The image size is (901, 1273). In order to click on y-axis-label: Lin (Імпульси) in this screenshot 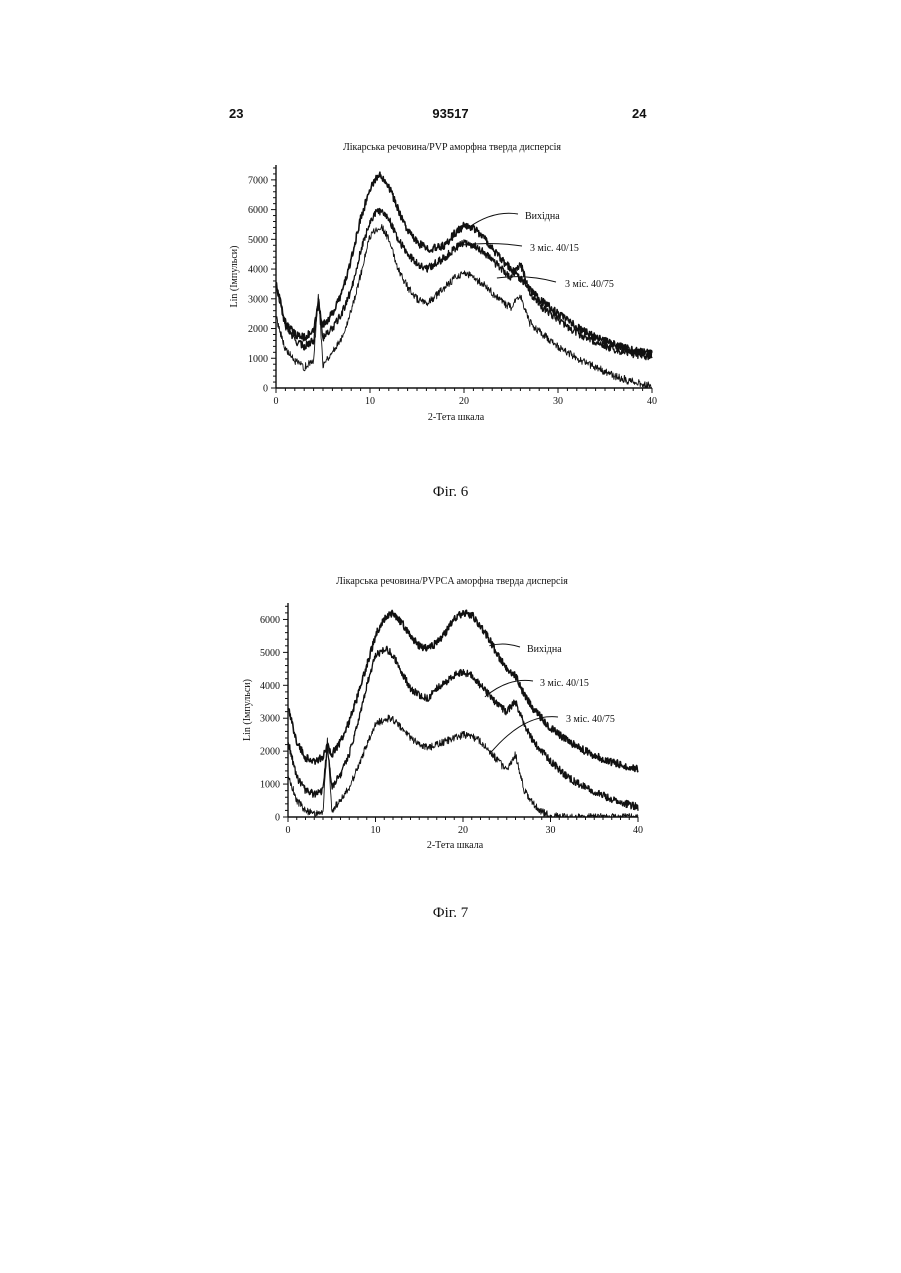, I will do `click(247, 710)`.